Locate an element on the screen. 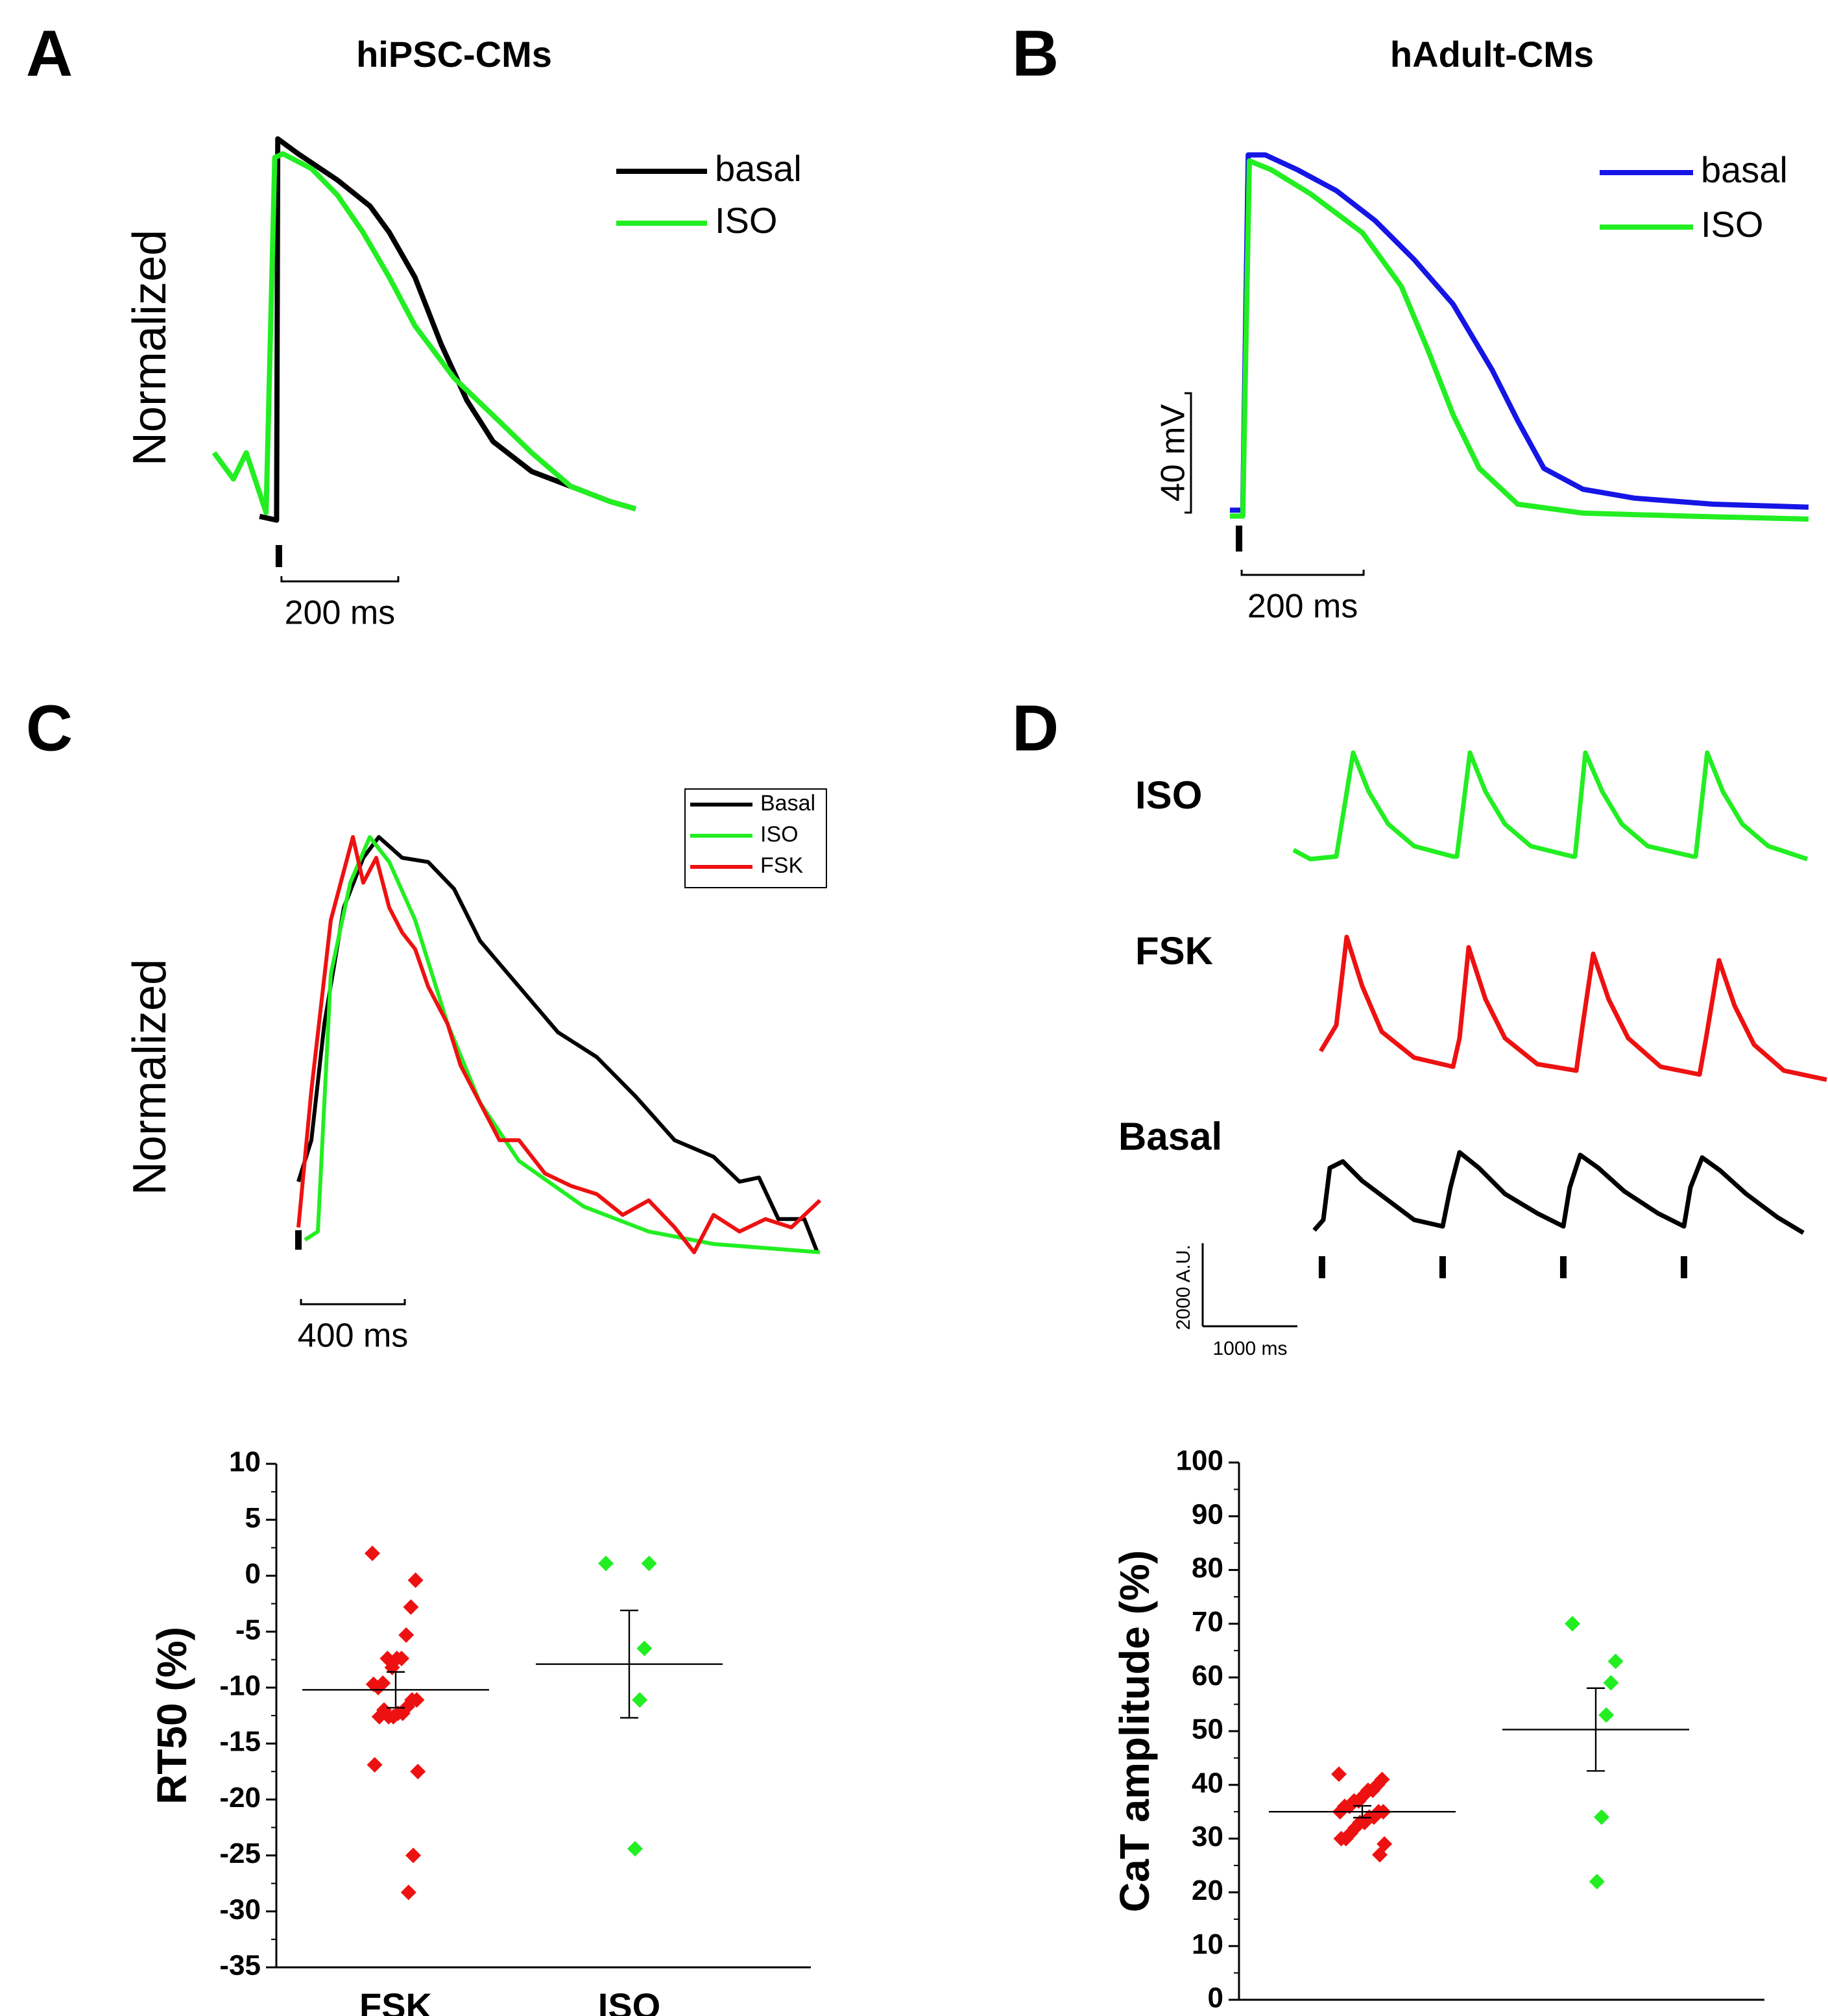  row-label: ISO is located at coordinates (1168, 795).